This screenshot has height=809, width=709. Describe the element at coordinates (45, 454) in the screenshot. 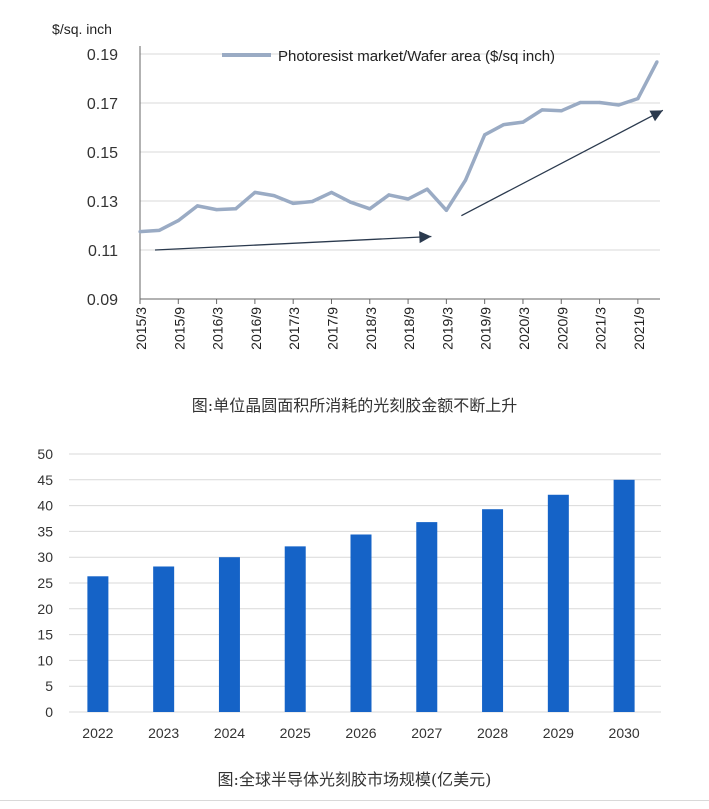

I see `chart2-y-tick-label: 50` at that location.